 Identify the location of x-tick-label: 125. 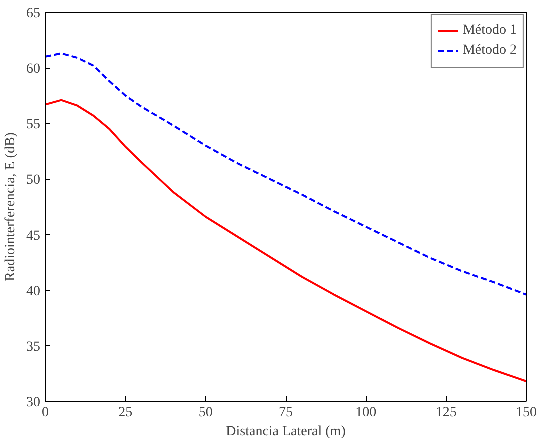
(446, 413).